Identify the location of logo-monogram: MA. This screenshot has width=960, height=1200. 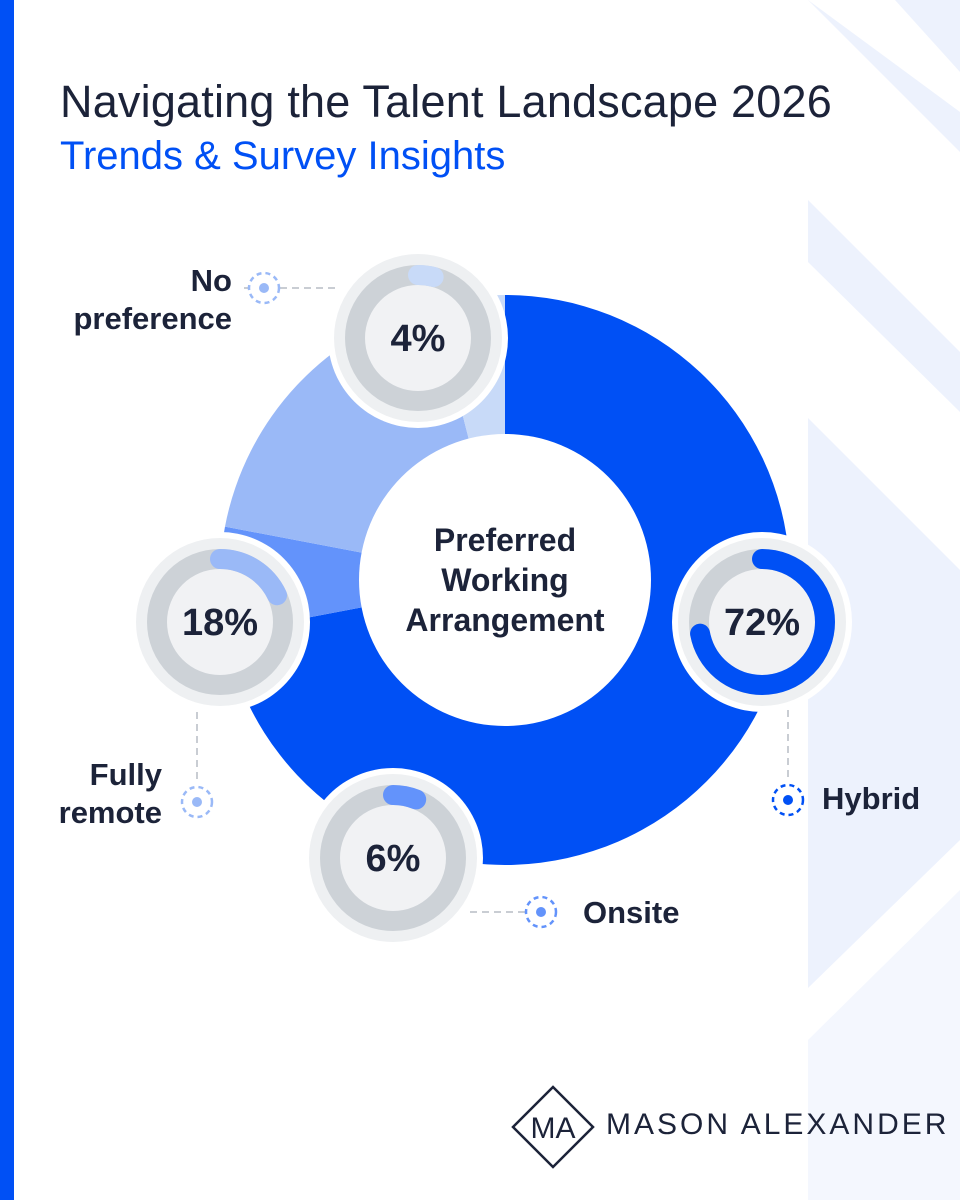
(553, 1128).